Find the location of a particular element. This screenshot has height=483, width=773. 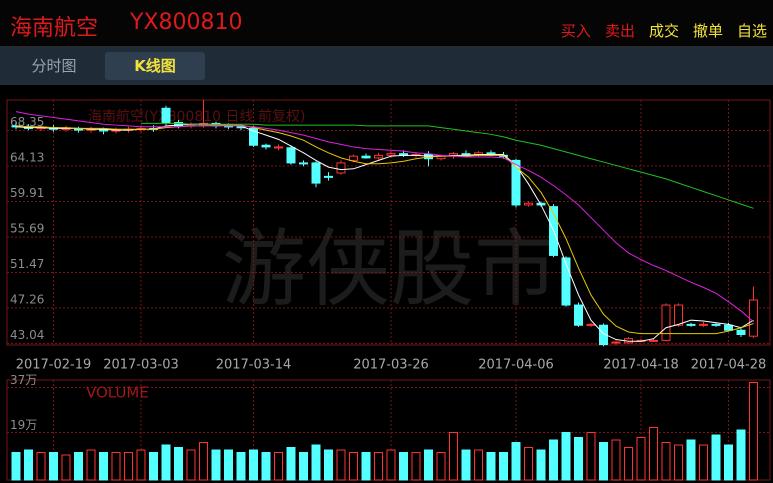

buy-button: 买入 is located at coordinates (575, 31).